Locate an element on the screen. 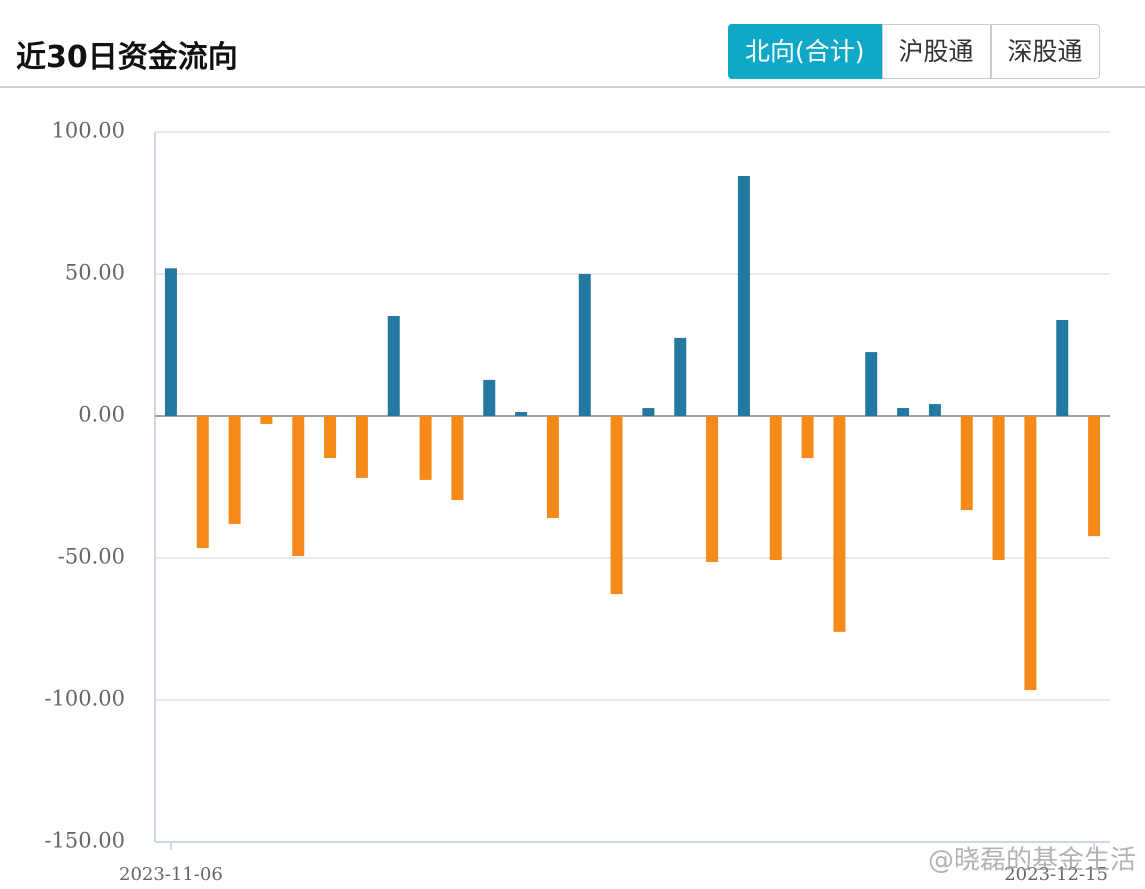 The height and width of the screenshot is (889, 1145). tab: 北向(合计) is located at coordinates (805, 51).